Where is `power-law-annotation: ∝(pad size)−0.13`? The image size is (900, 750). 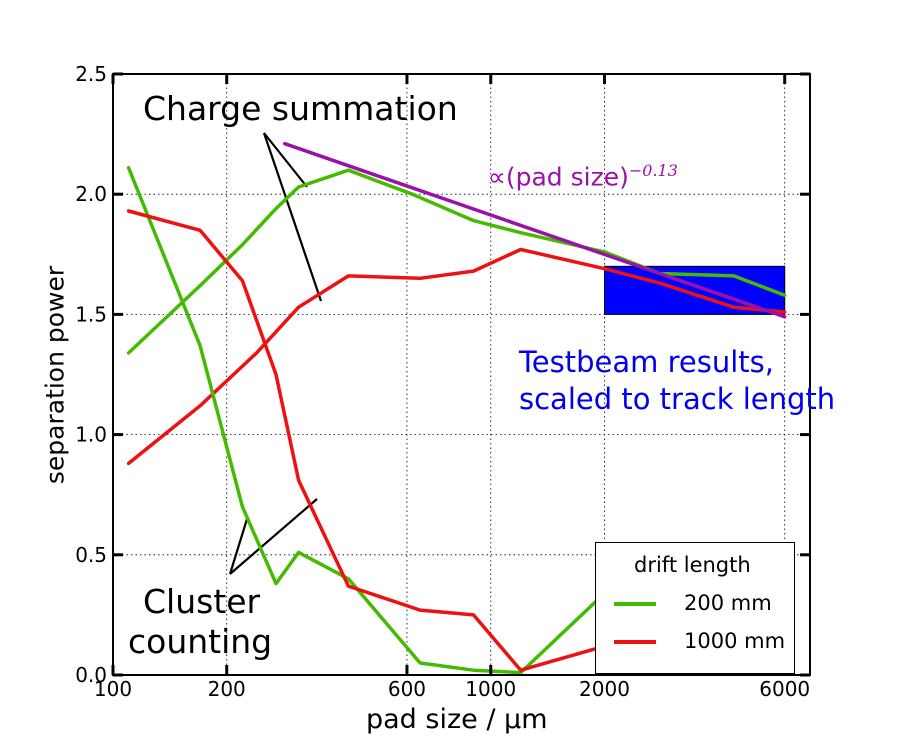 power-law-annotation: ∝(pad size)−0.13 is located at coordinates (583, 176).